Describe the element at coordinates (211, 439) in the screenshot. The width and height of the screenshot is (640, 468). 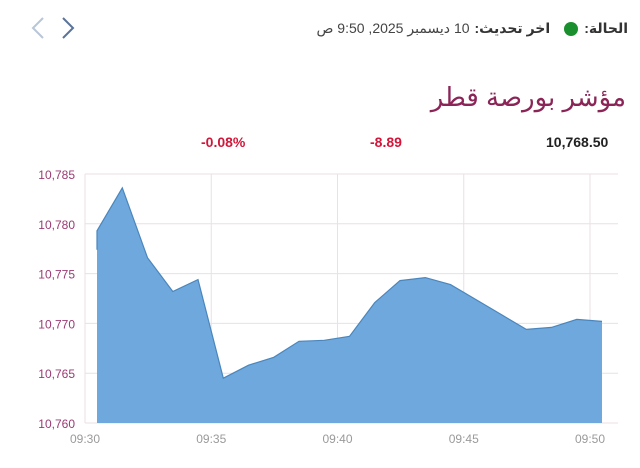
I see `svg-text: 09:35` at that location.